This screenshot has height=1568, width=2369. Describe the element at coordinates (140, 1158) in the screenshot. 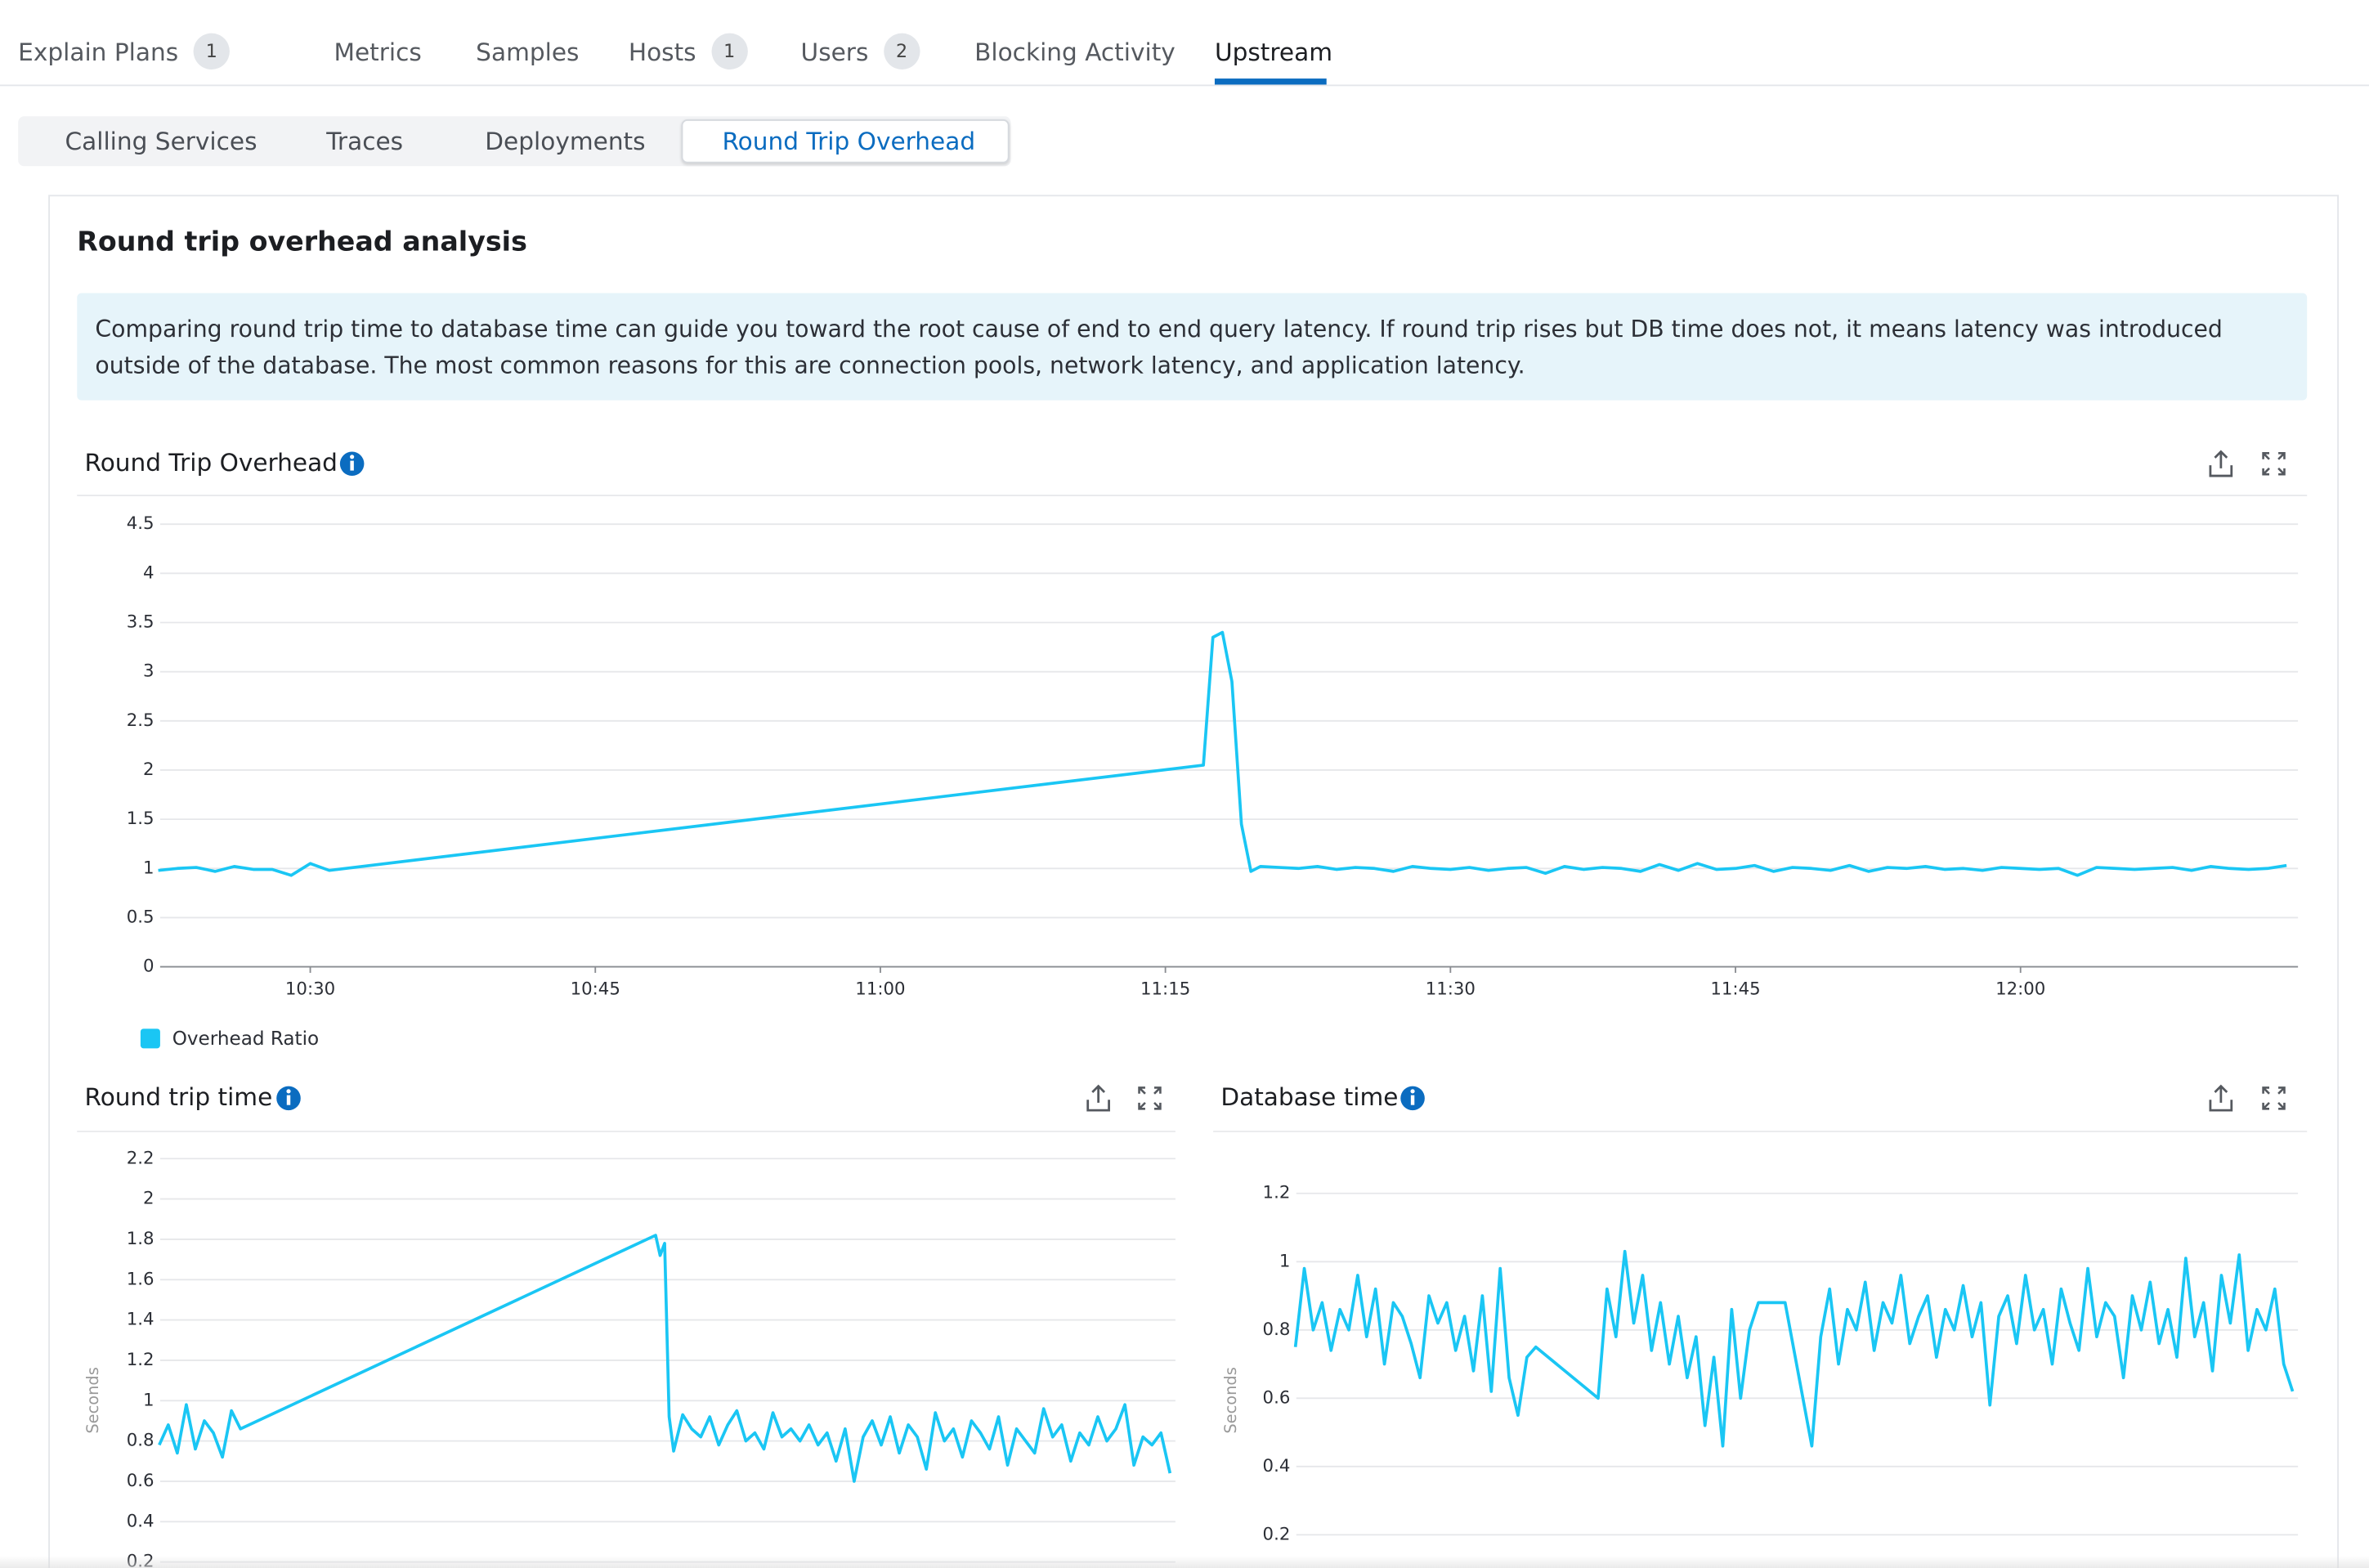

I see `y-tick-label: 2.2` at that location.